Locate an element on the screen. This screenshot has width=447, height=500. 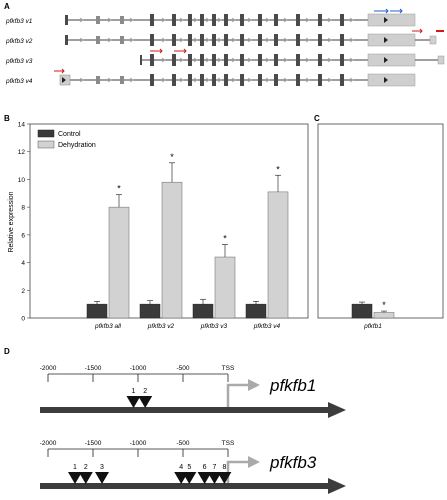
binding-site-number: 3 is located at coordinates (102, 467).